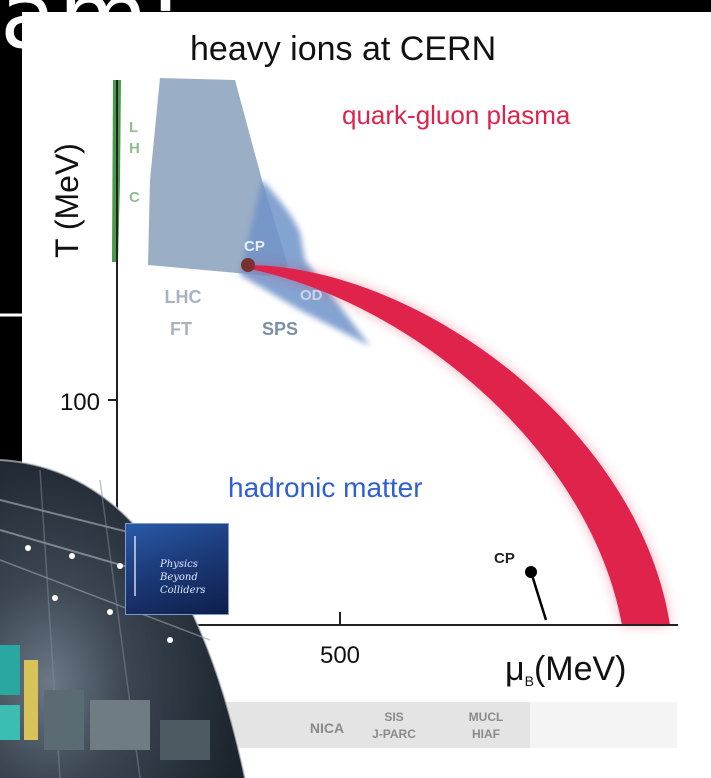  What do you see at coordinates (393, 717) in the screenshot?
I see `facility-sis: SIS` at bounding box center [393, 717].